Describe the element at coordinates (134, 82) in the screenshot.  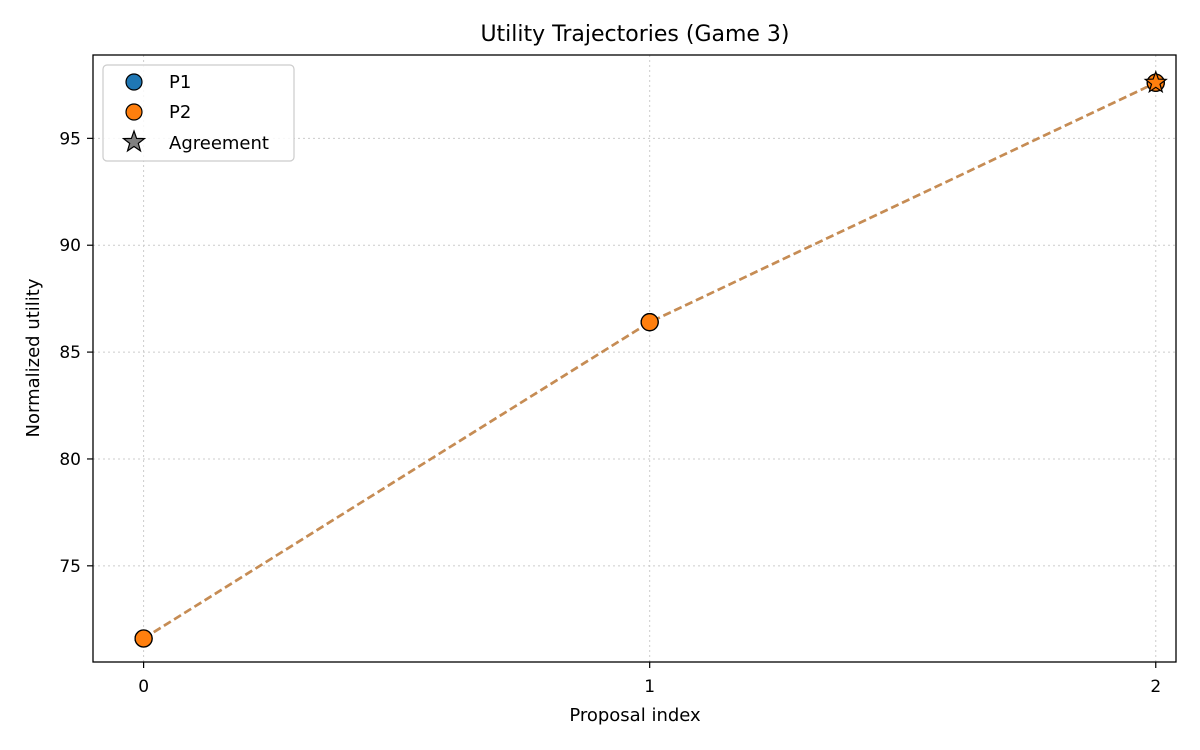
I see `legend-p1-marker` at that location.